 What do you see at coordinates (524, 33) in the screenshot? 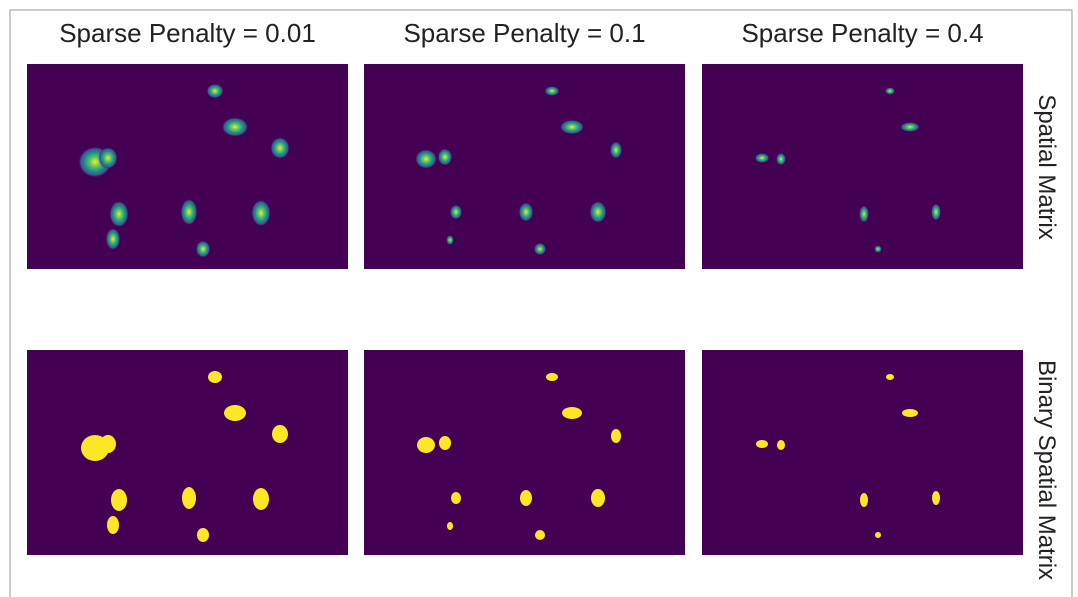
I see `column-title: Sparse Penalty = 0.1` at bounding box center [524, 33].